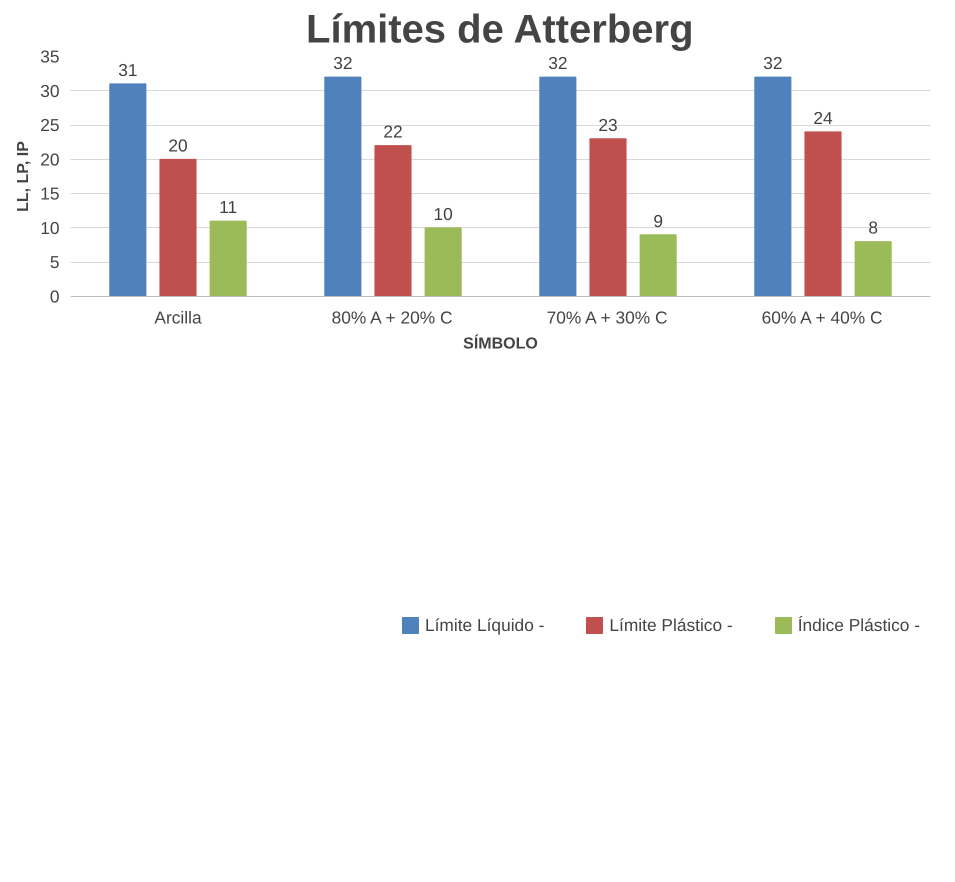 Image resolution: width=955 pixels, height=882 pixels. Describe the element at coordinates (859, 625) in the screenshot. I see `legend-label: Índice Plástico -` at that location.